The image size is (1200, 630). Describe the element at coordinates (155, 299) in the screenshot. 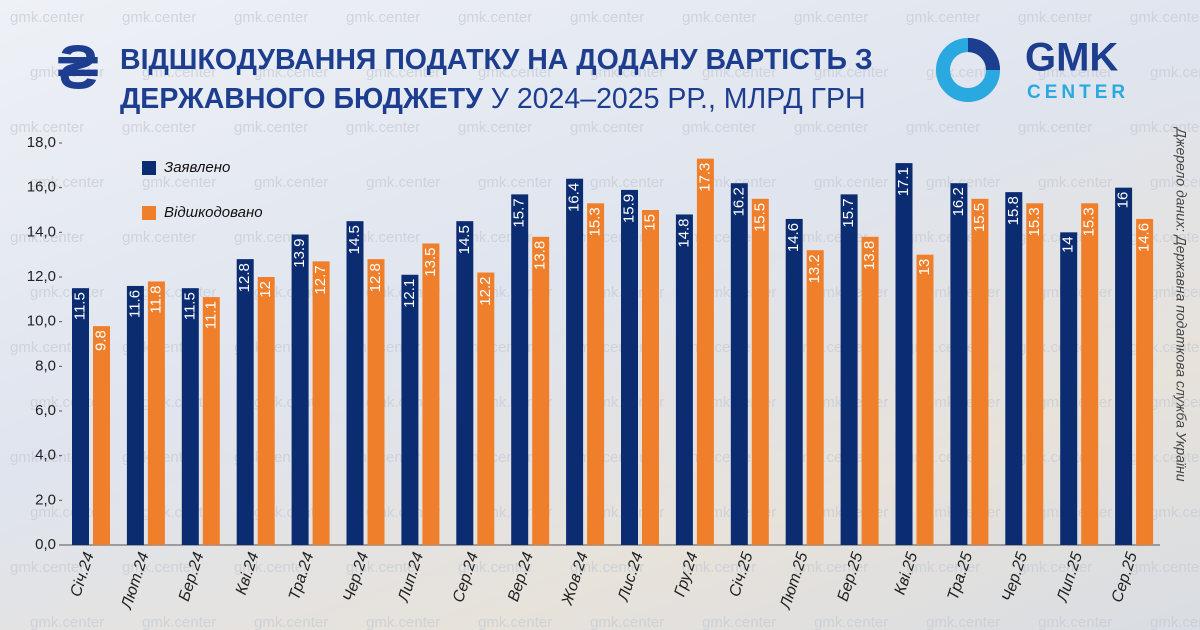

I see `data-label: 11.8` at that location.